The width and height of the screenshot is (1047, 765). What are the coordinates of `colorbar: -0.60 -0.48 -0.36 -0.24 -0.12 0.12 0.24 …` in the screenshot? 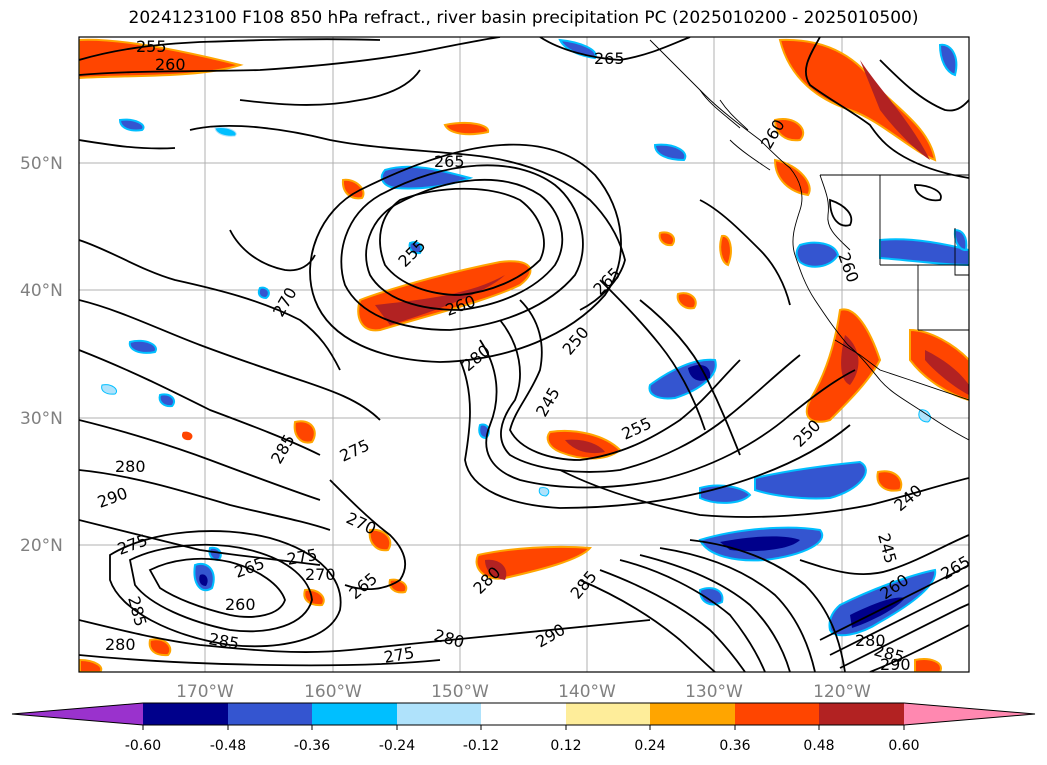 It's located at (523, 728).